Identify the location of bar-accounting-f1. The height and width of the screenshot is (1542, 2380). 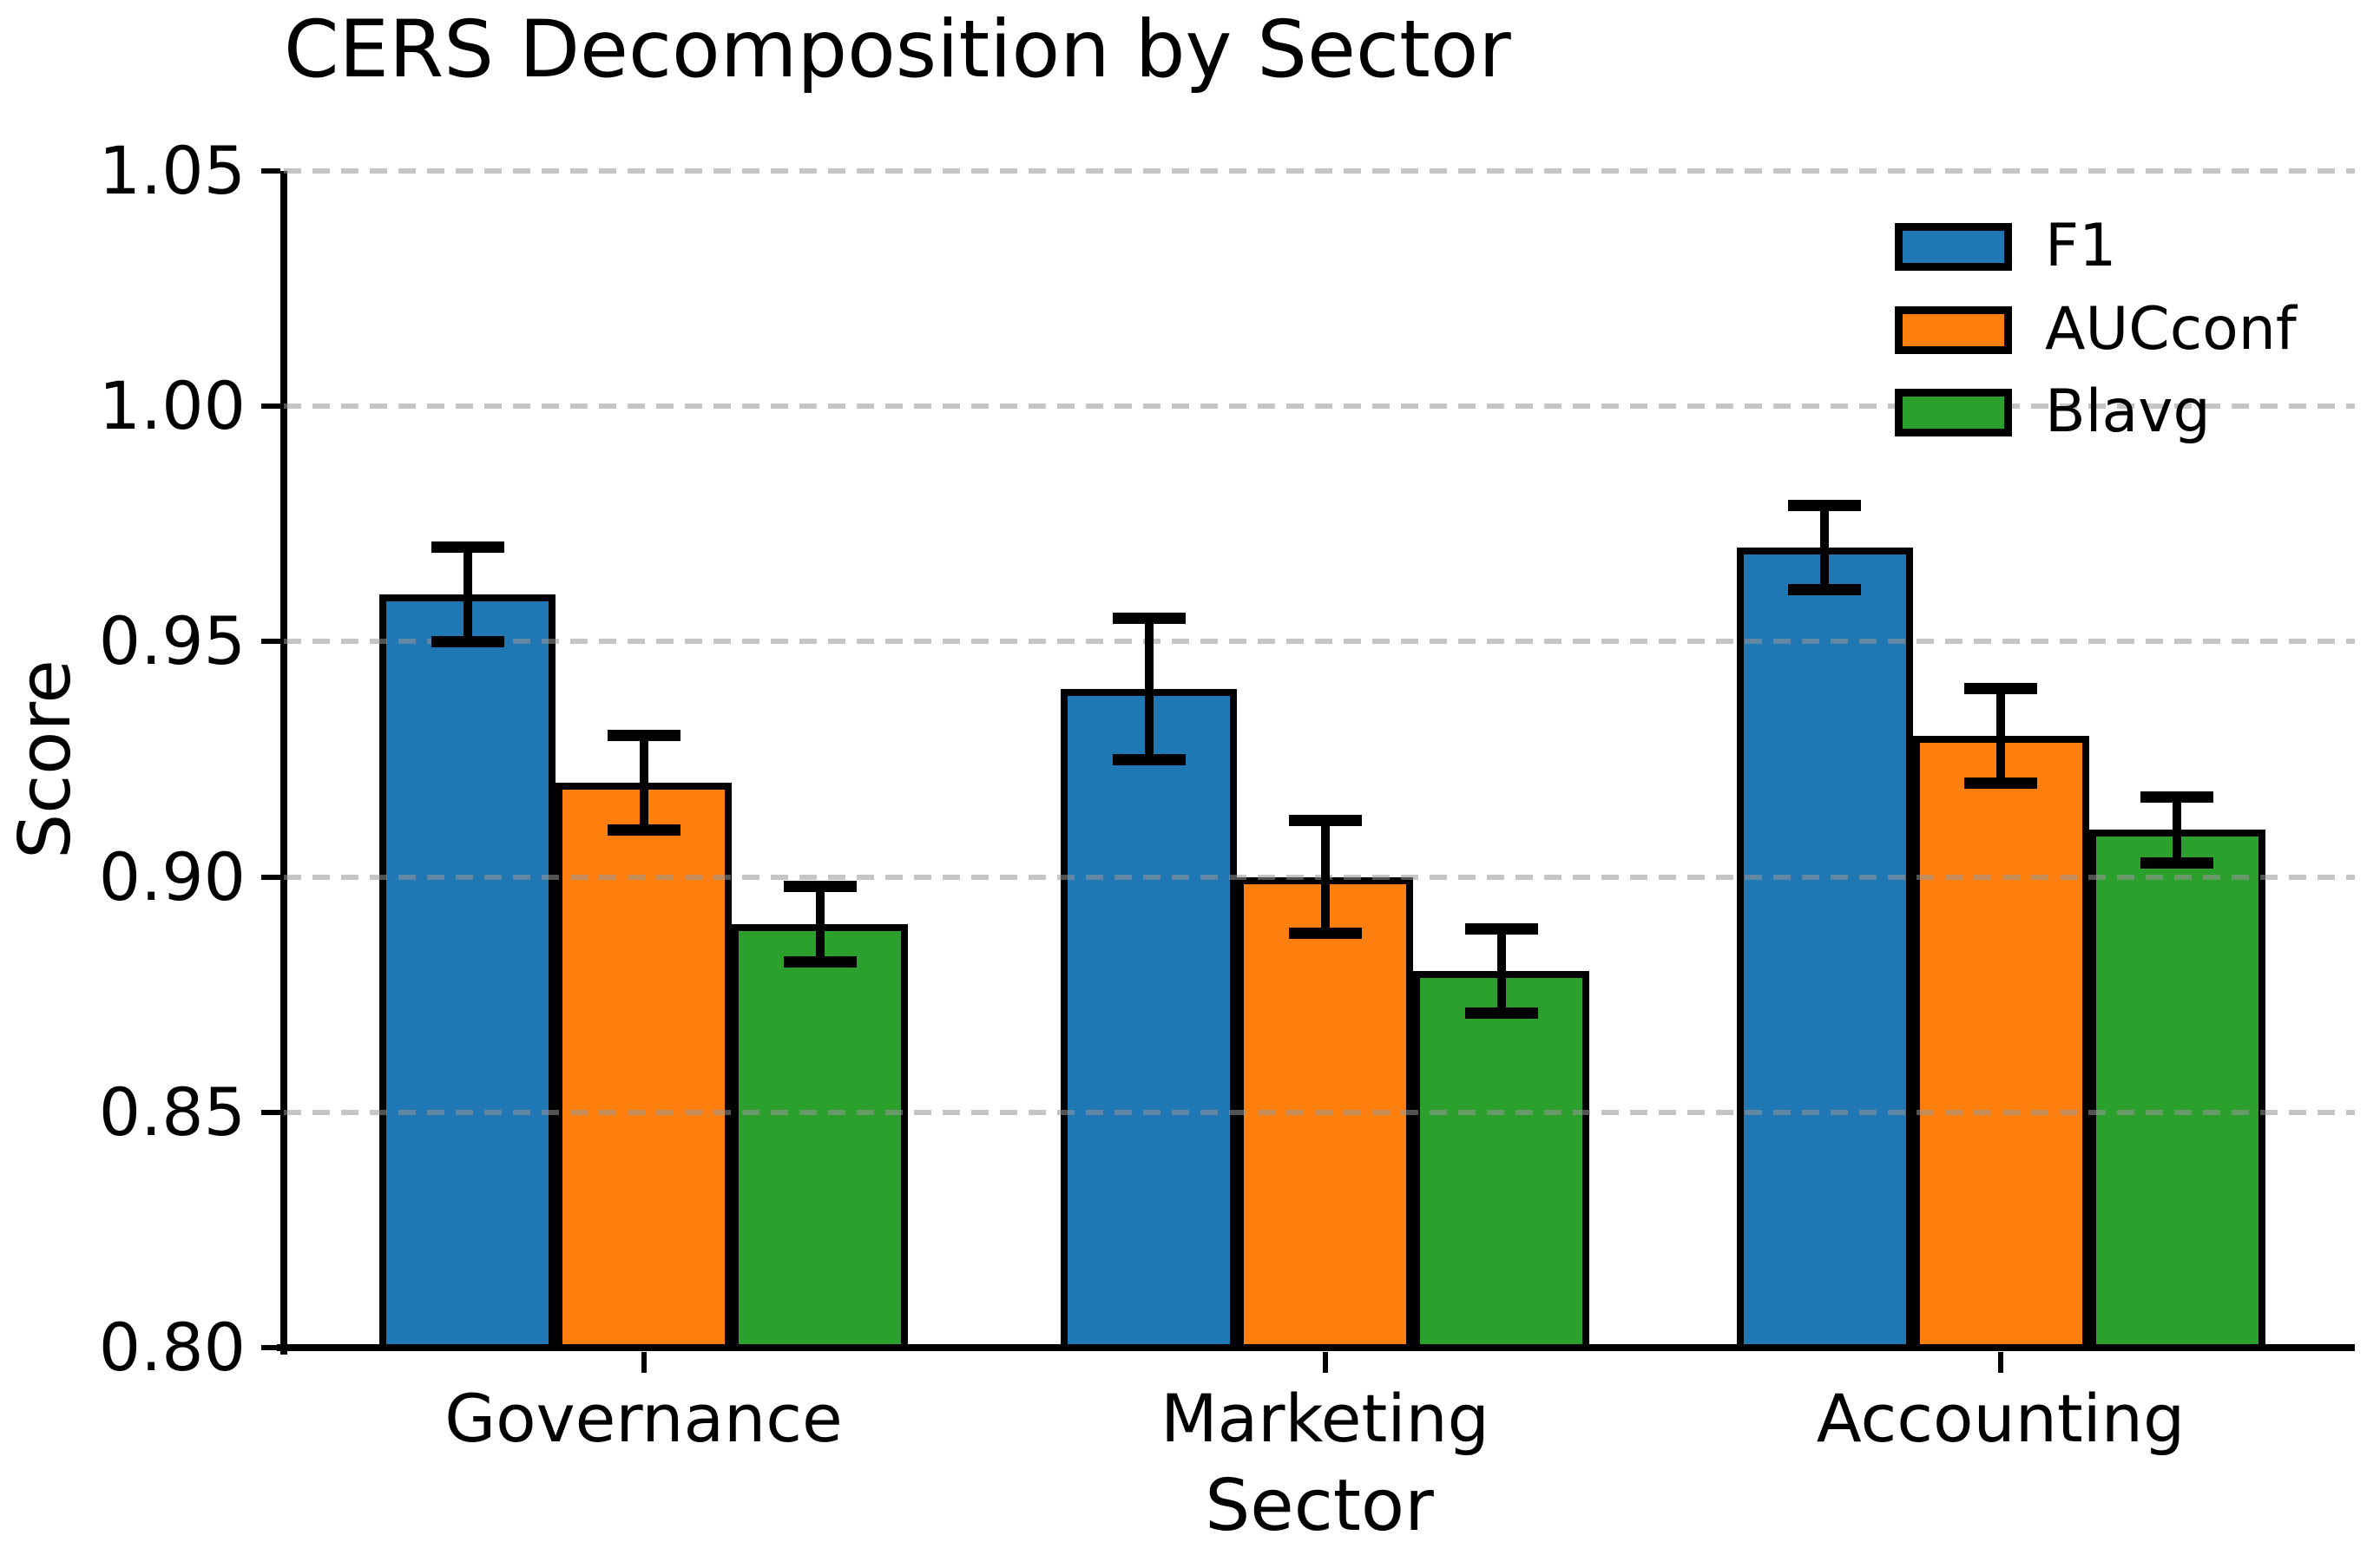
(1824, 949).